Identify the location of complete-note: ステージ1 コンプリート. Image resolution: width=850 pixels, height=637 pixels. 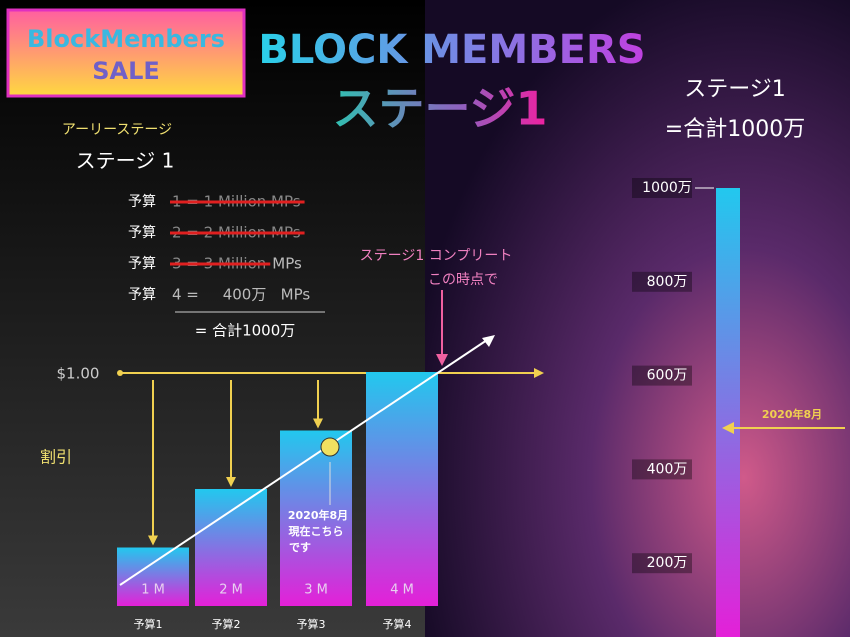
(436, 256).